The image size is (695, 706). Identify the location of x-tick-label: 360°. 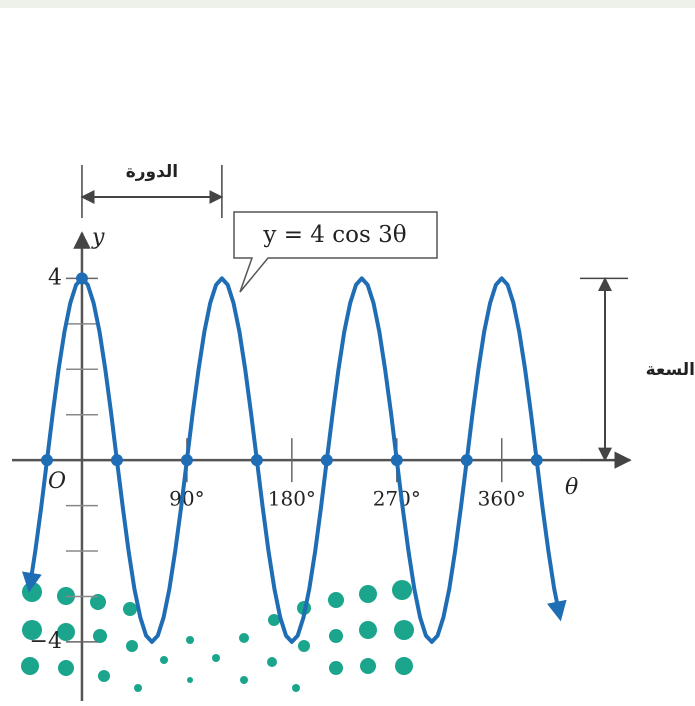
(502, 499).